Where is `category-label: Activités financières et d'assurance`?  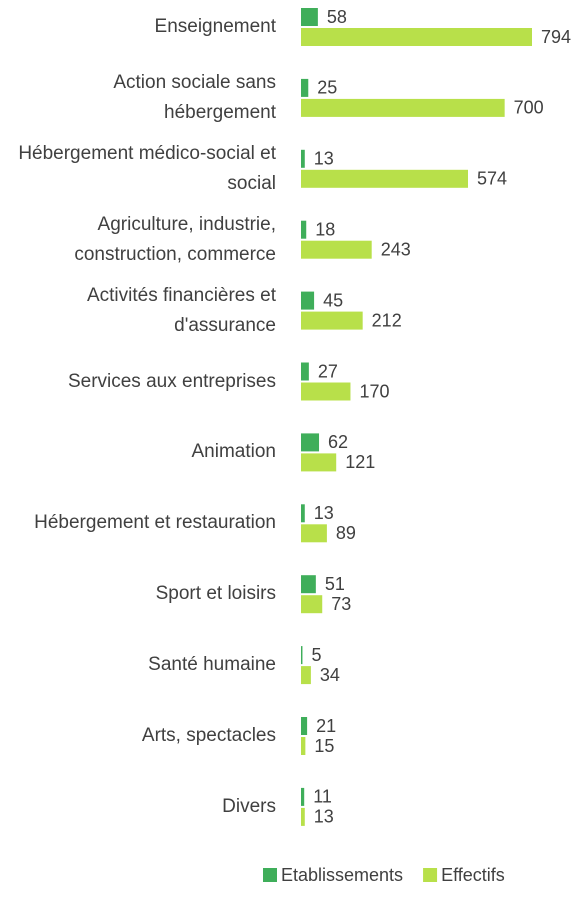
category-label: Activités financières et d'assurance is located at coordinates (181, 310).